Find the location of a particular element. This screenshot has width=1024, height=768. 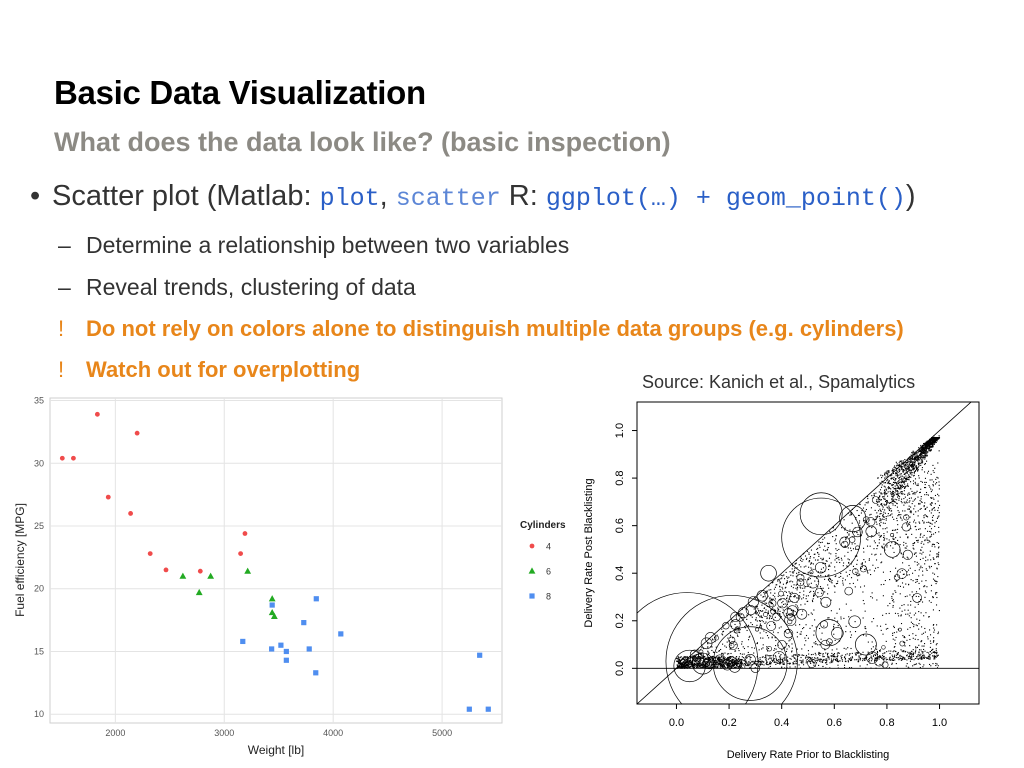

source-citation: Source: Kanich et al., Spamalytics is located at coordinates (779, 382).